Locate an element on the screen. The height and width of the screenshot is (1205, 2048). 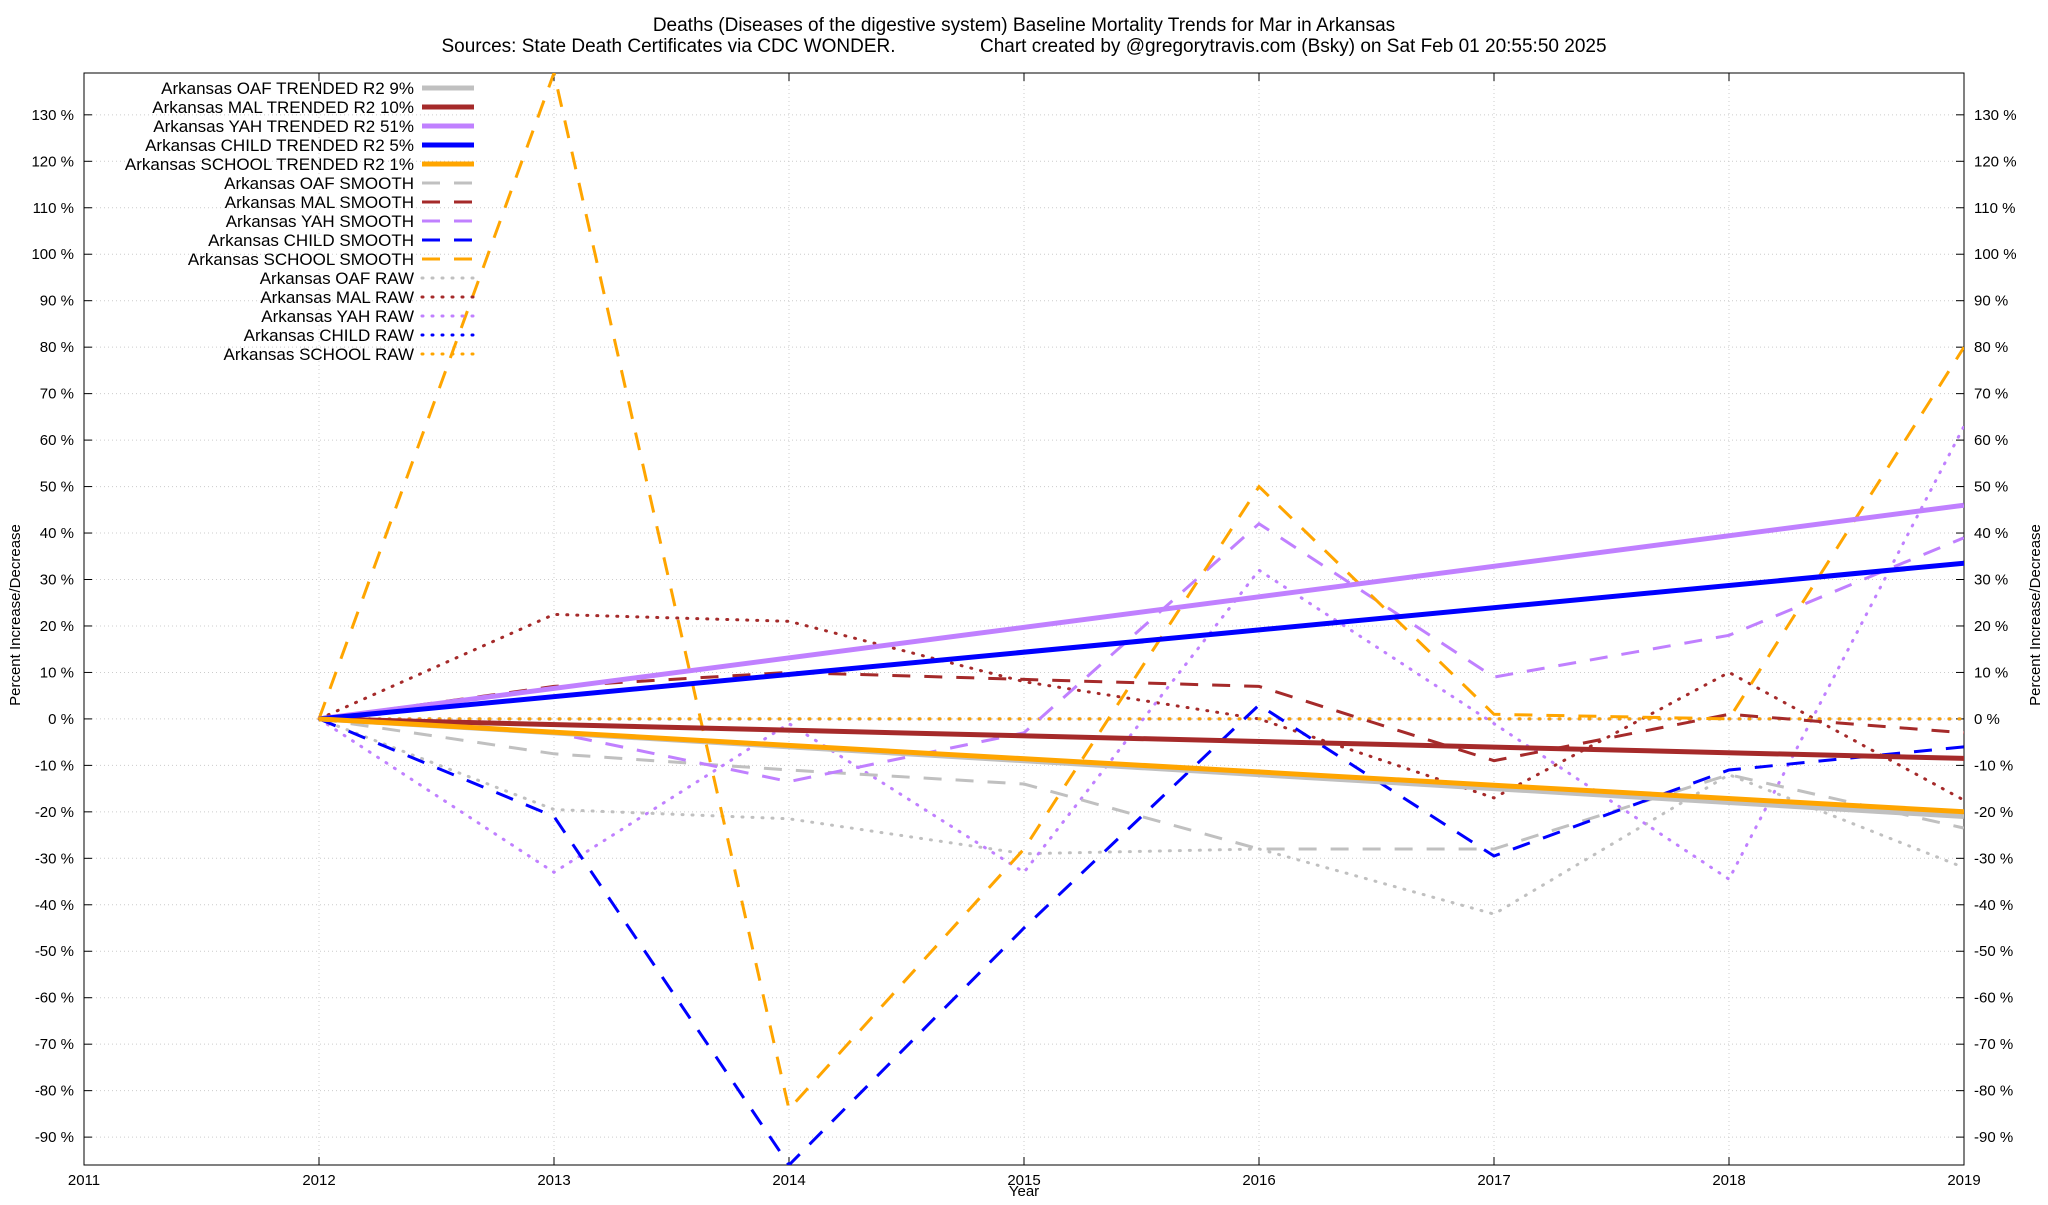
y-tick-label: -60 % is located at coordinates (54, 998).